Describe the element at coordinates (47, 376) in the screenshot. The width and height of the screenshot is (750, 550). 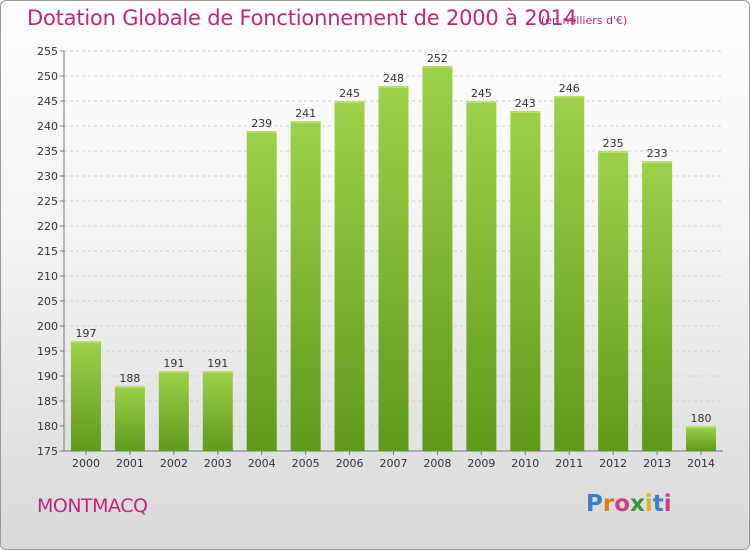
I see `y-tick-label: 190` at that location.